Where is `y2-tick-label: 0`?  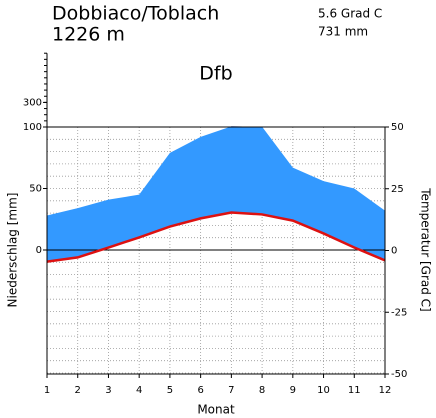 y2-tick-label: 0 is located at coordinates (394, 251).